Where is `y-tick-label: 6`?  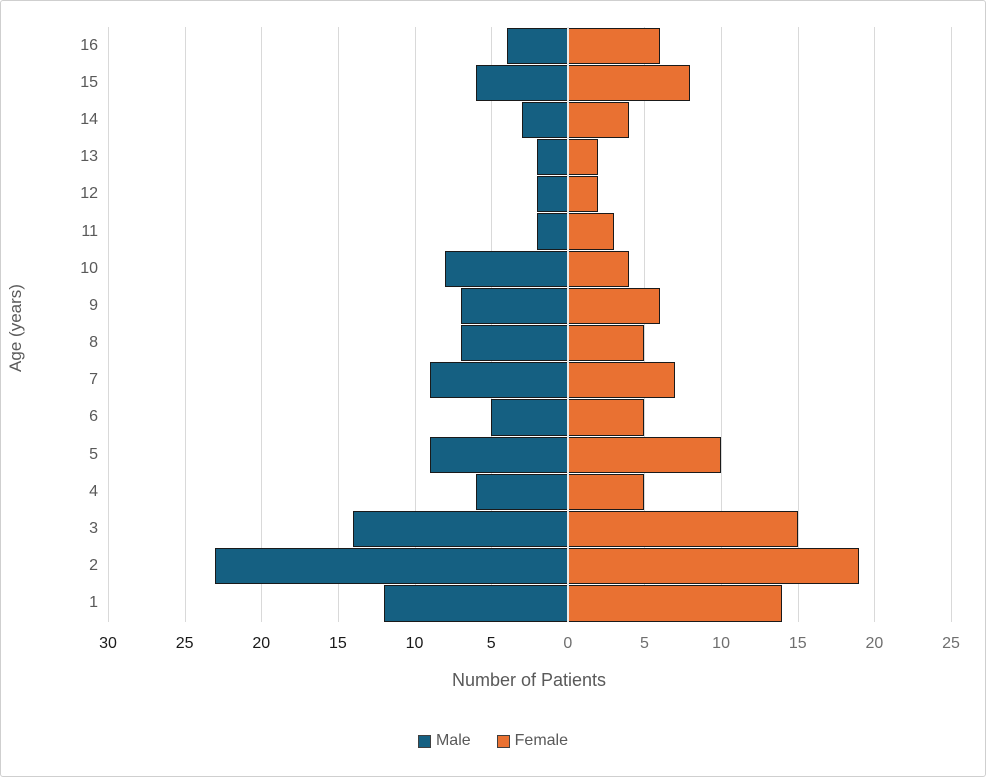 y-tick-label: 6 is located at coordinates (93, 417).